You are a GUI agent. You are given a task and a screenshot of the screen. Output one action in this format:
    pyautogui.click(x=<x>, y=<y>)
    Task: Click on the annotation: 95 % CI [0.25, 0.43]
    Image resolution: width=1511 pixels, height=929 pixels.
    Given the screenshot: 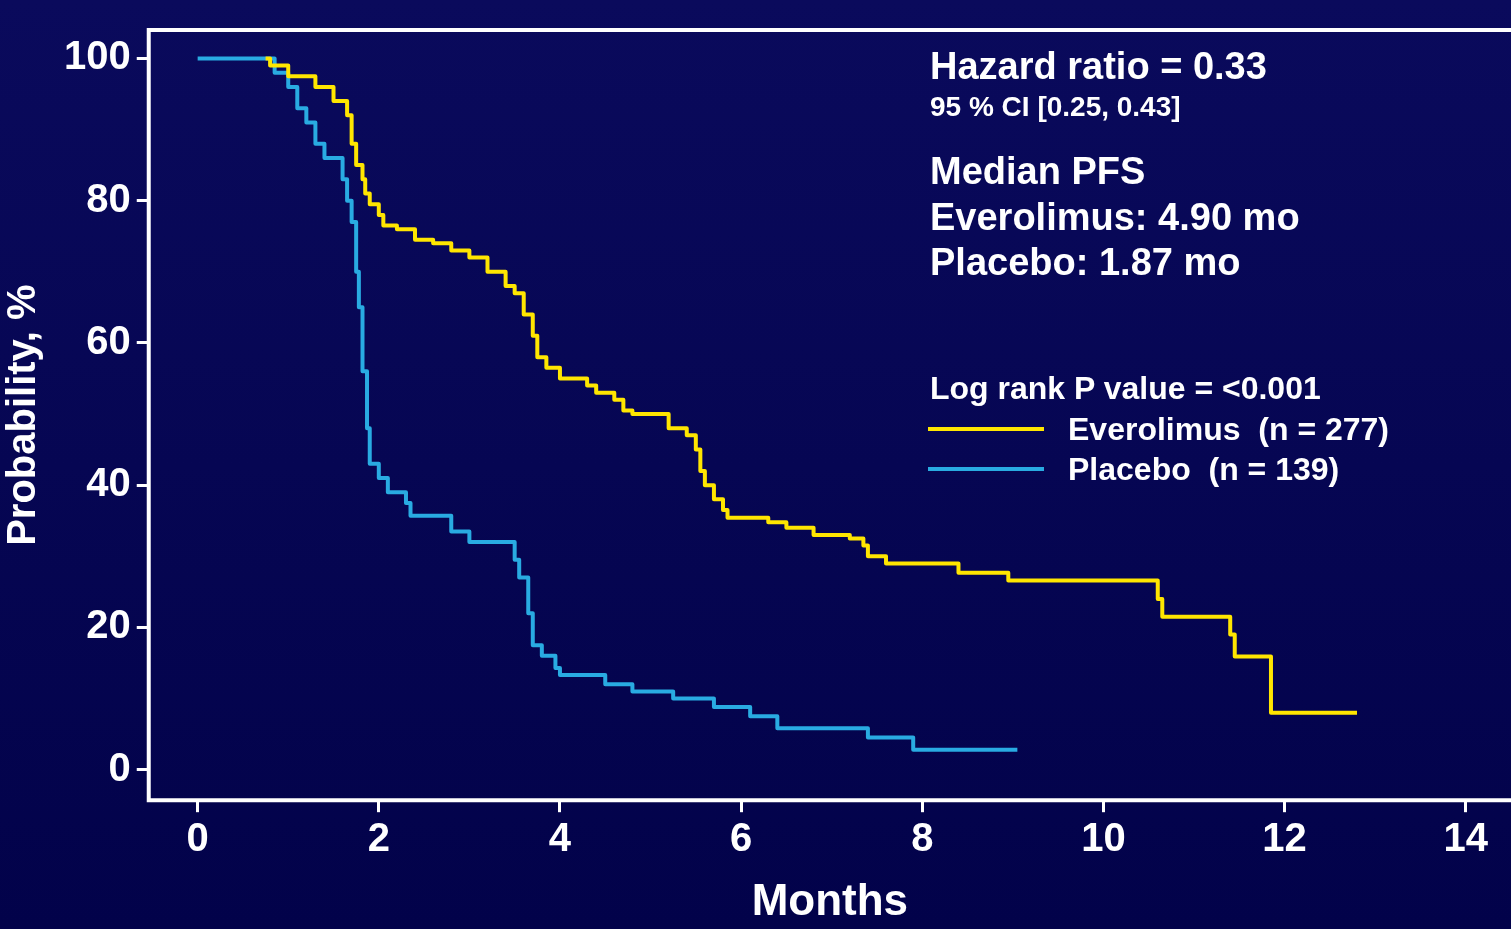 What is the action you would take?
    pyautogui.click(x=1056, y=106)
    